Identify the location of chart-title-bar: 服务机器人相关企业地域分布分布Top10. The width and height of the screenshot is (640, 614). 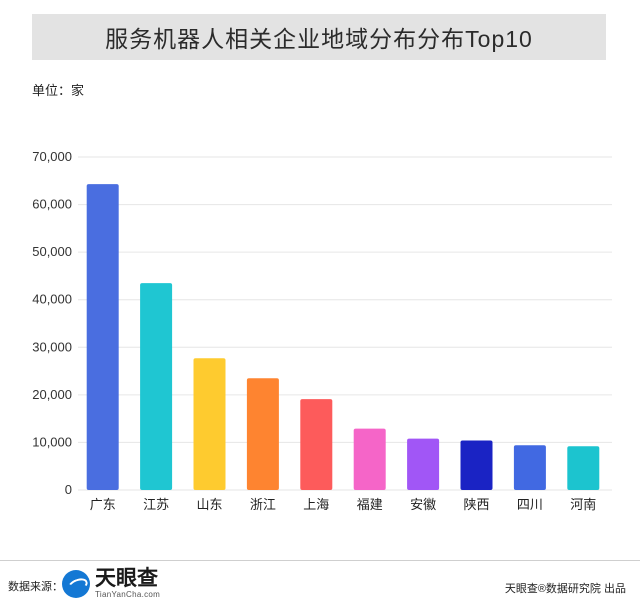
(319, 37).